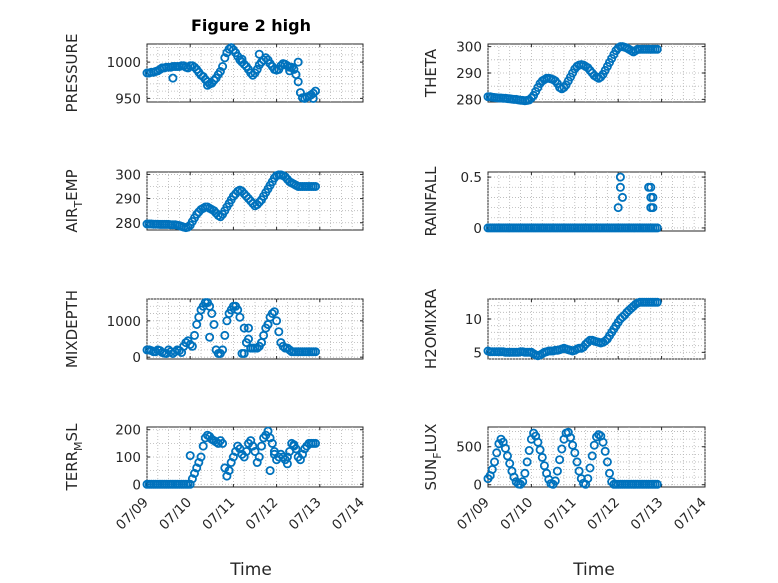 Image resolution: width=778 pixels, height=583 pixels. What do you see at coordinates (128, 458) in the screenshot?
I see `y-tick-label: 100` at bounding box center [128, 458].